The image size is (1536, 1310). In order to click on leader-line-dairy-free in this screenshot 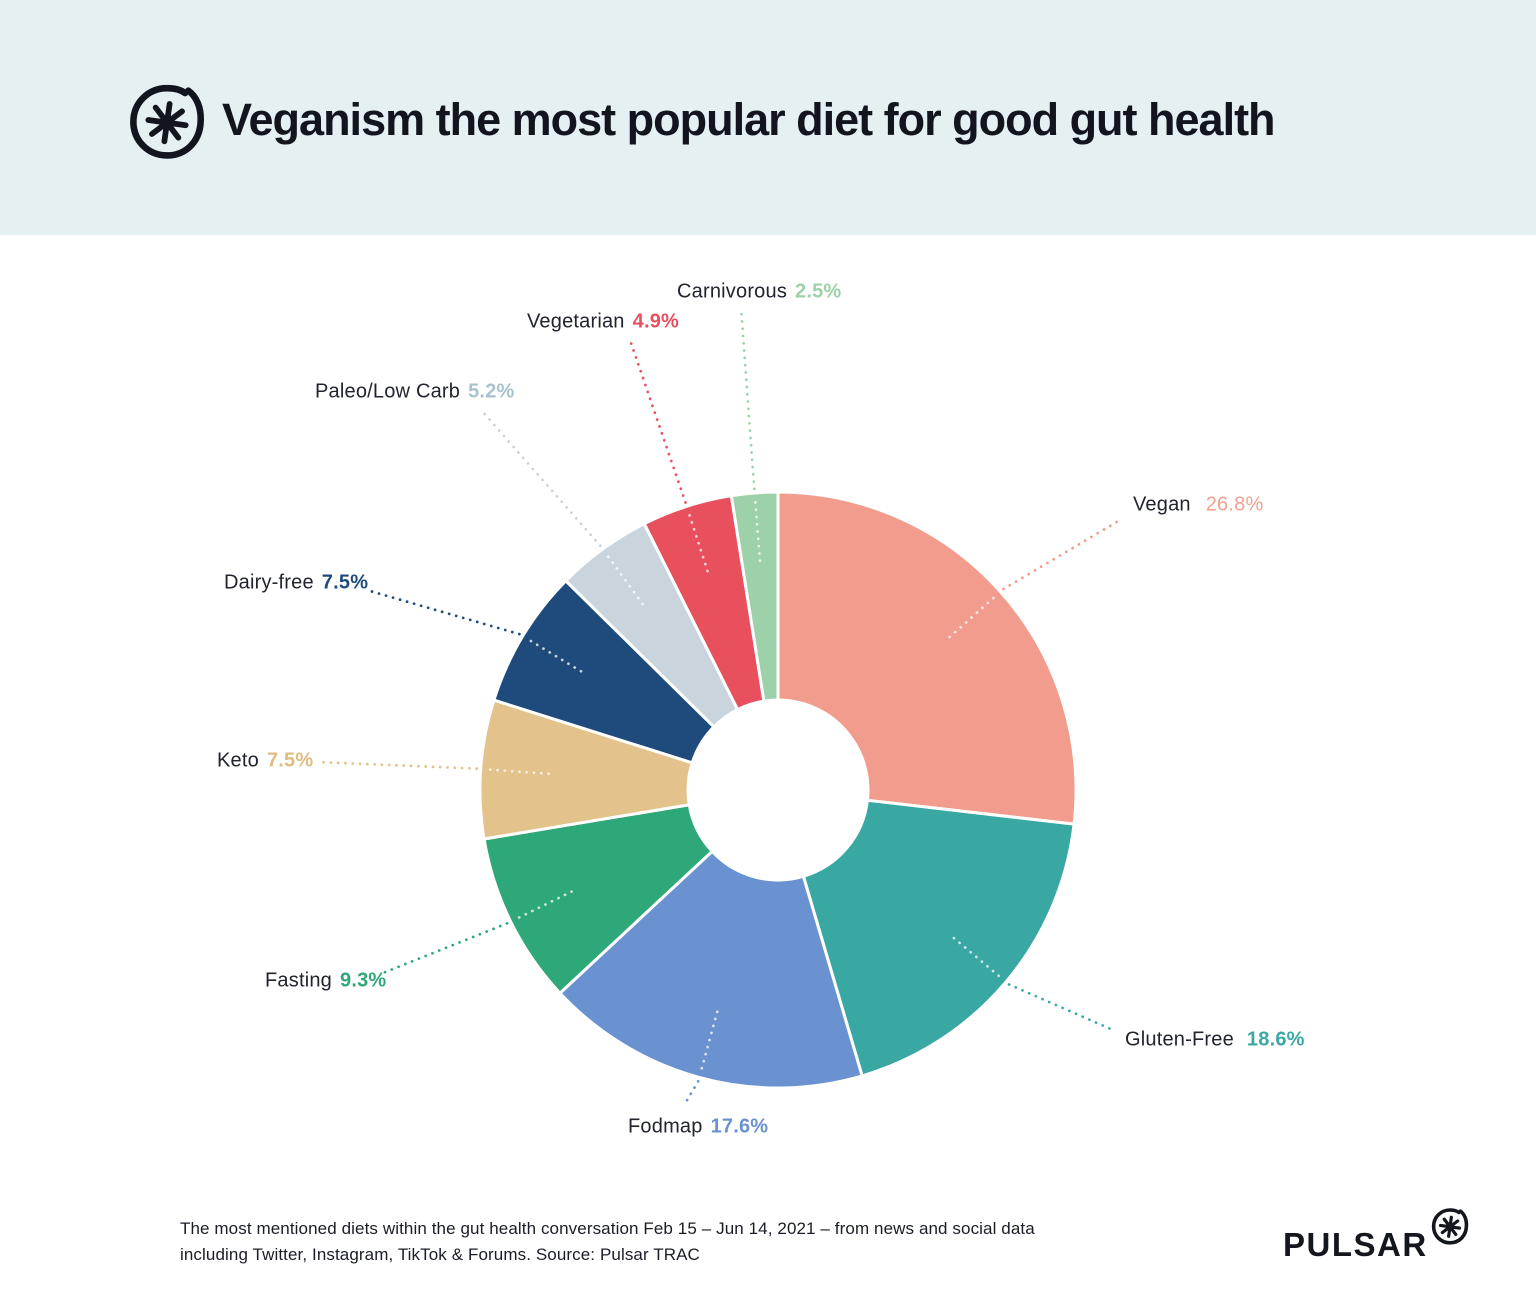, I will do `click(444, 612)`.